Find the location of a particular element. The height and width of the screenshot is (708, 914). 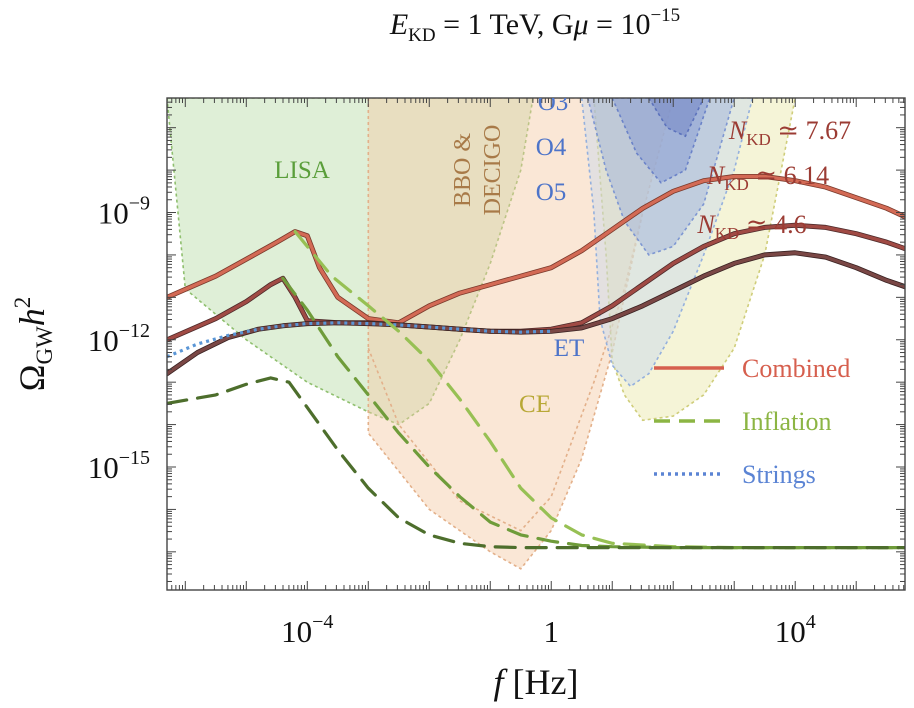

y-tick-label: 10−9 is located at coordinates (124, 212).